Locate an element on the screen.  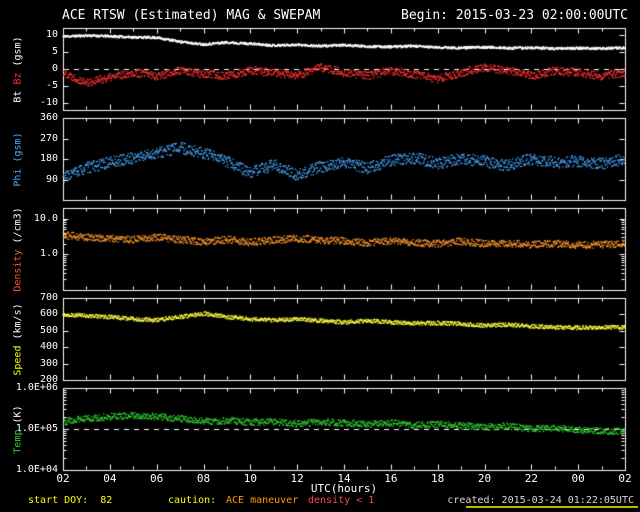
y-tick-label-speed: 300 is located at coordinates (48, 363).